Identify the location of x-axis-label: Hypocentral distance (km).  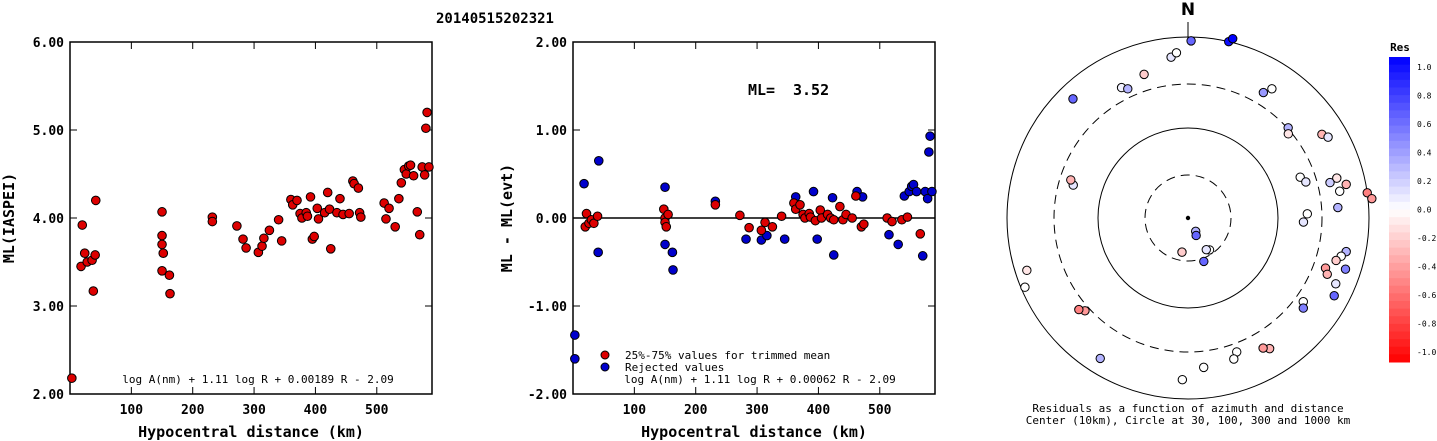
(754, 432).